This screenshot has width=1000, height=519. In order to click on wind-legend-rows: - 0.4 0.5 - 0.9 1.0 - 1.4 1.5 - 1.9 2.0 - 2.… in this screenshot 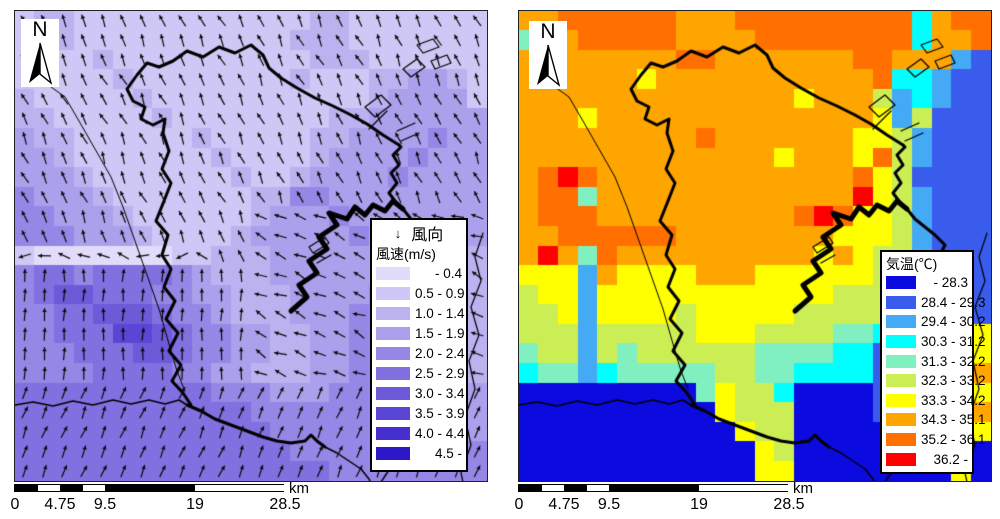, I will do `click(420, 363)`.